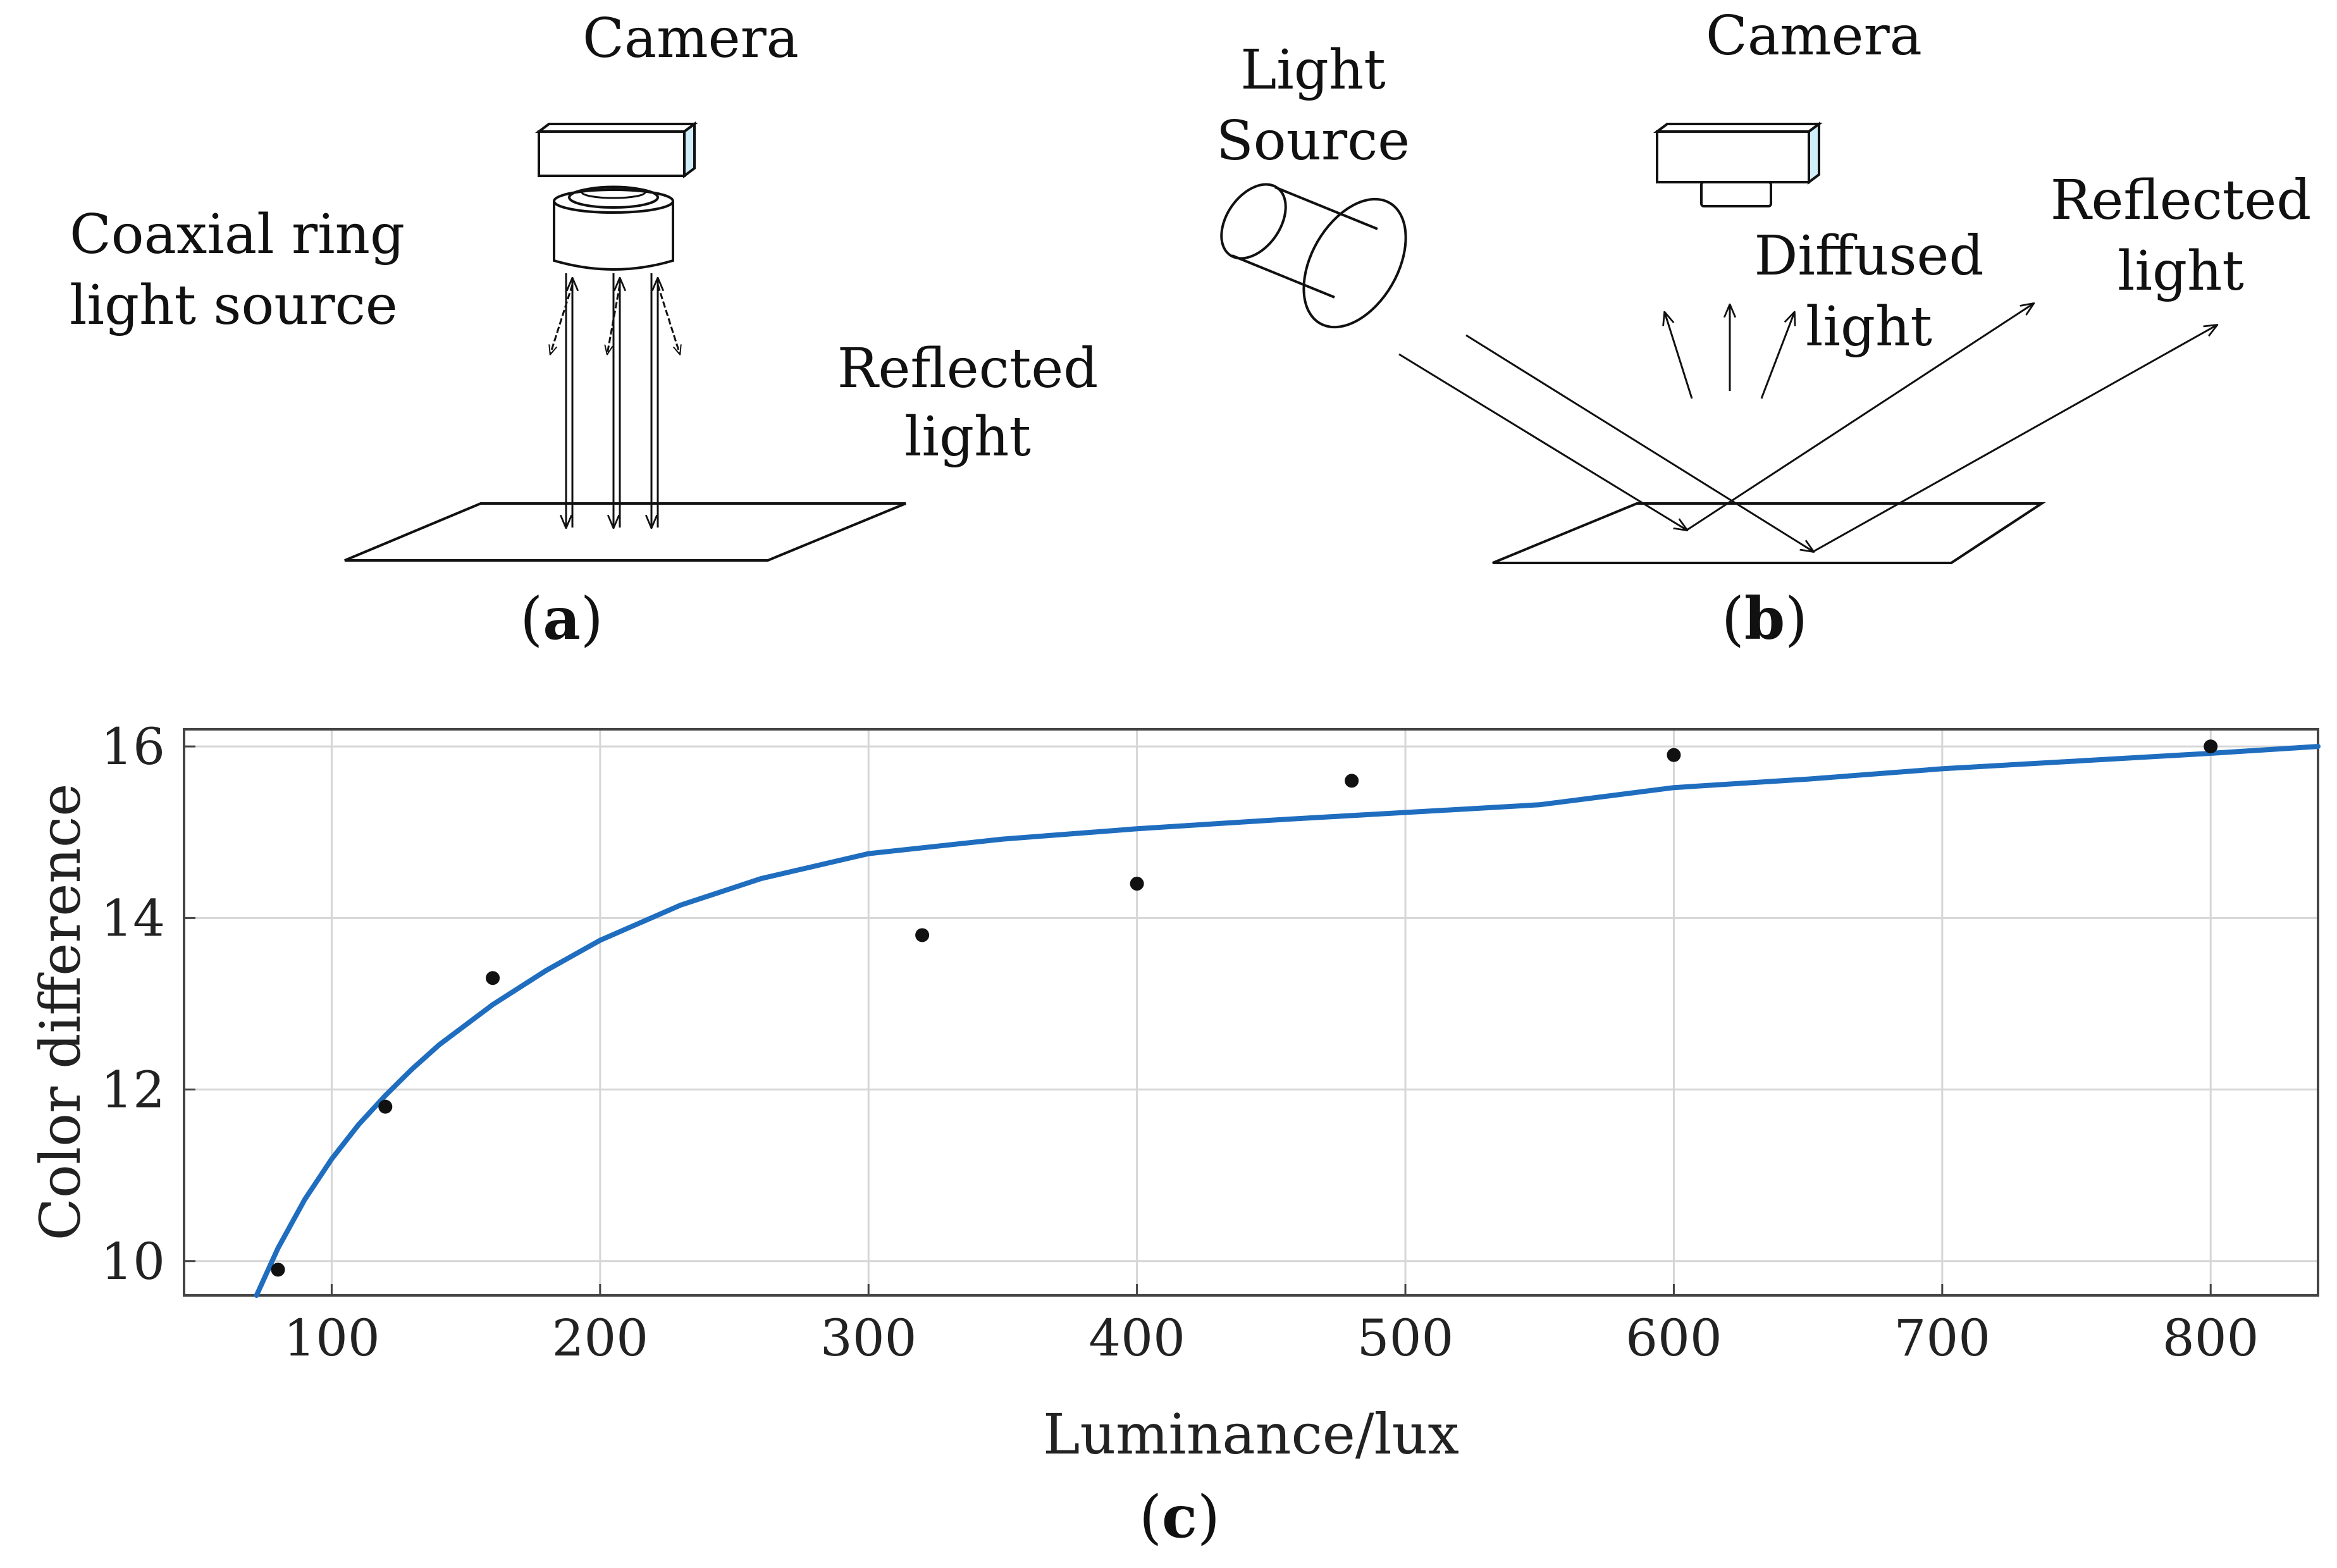 The width and height of the screenshot is (2337, 1568). I want to click on panel-b-reflected-rays, so click(1951, 428).